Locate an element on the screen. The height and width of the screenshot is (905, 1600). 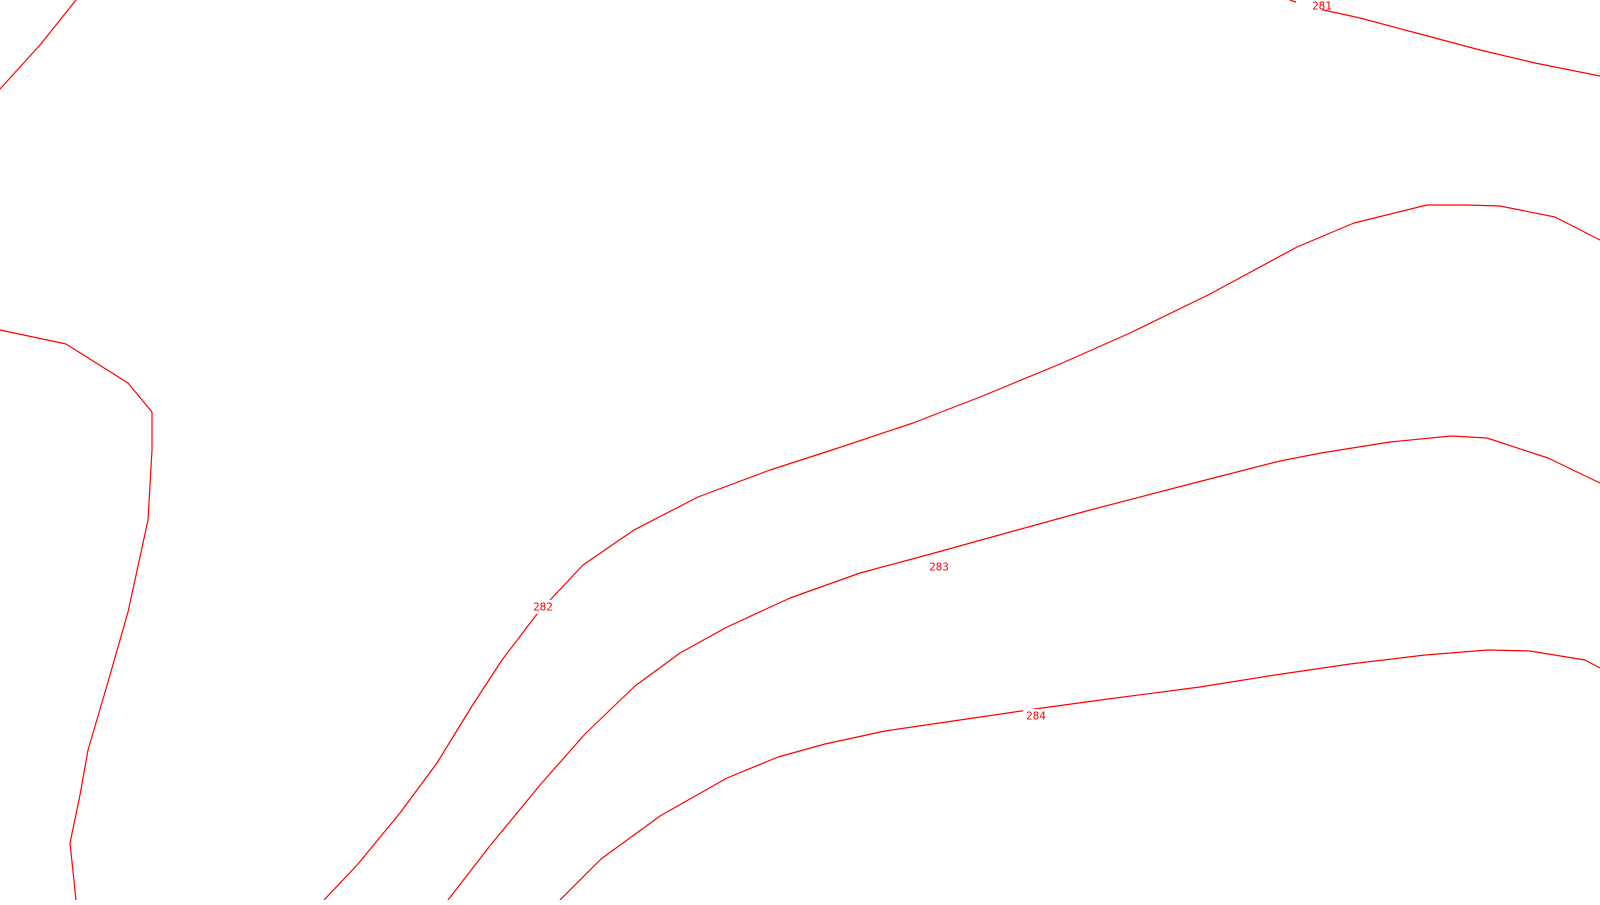
contour-label-group-282: 282 is located at coordinates (542, 607).